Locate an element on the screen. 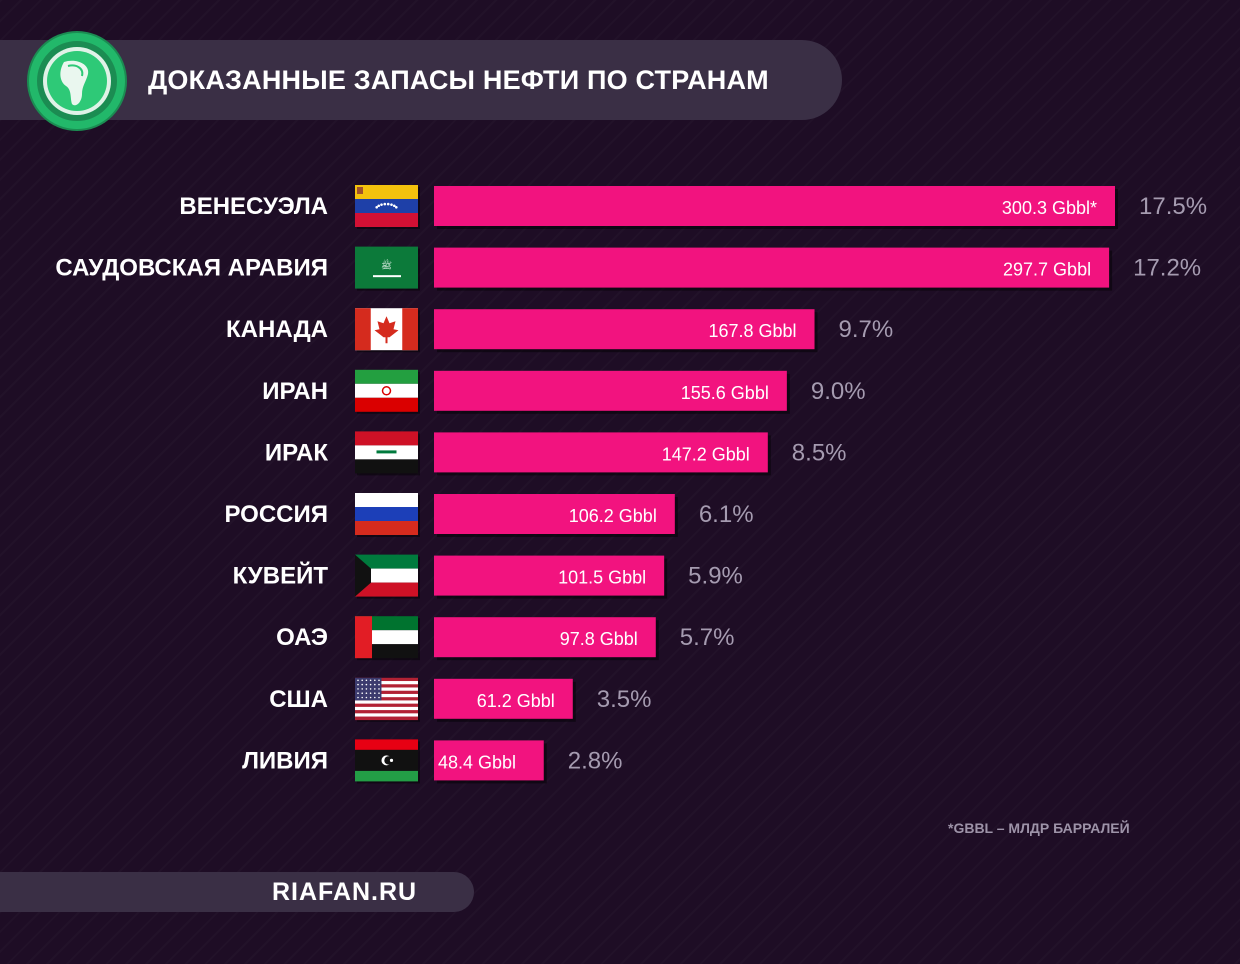  kuwait-flag-icon is located at coordinates (387, 576).